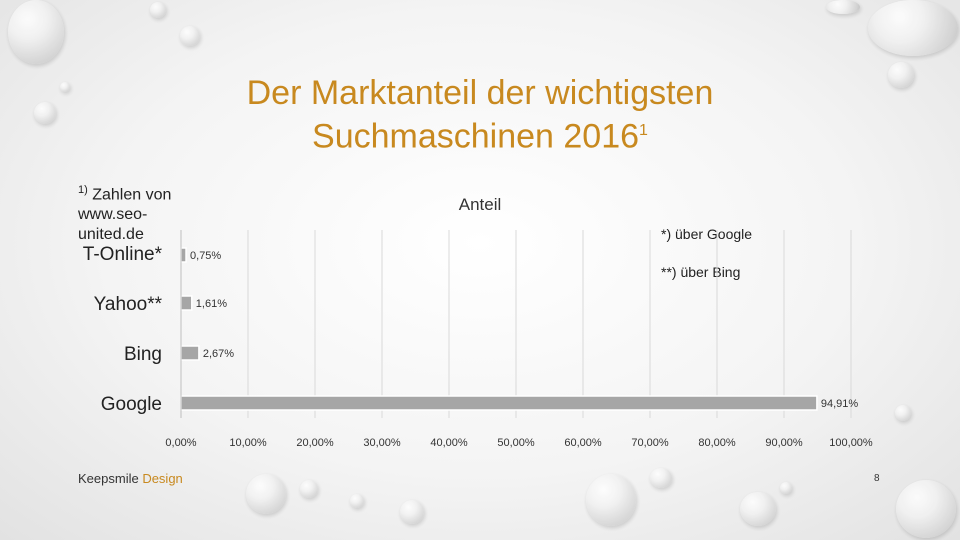 This screenshot has height=540, width=960. I want to click on brand-logo: Keepsmile Design, so click(130, 478).